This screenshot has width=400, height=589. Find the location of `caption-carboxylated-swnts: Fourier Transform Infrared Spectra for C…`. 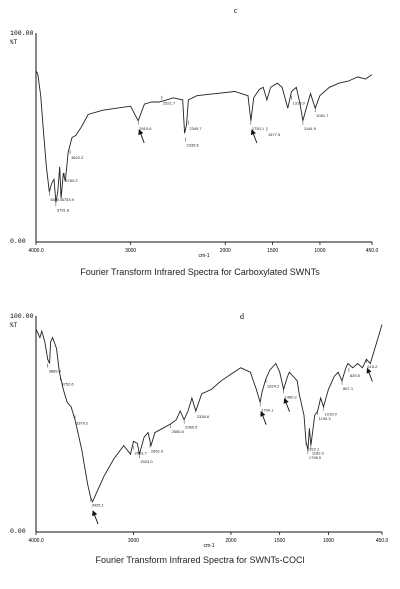

caption-carboxylated-swnts: Fourier Transform Infrared Spectra for C… is located at coordinates (200, 272).